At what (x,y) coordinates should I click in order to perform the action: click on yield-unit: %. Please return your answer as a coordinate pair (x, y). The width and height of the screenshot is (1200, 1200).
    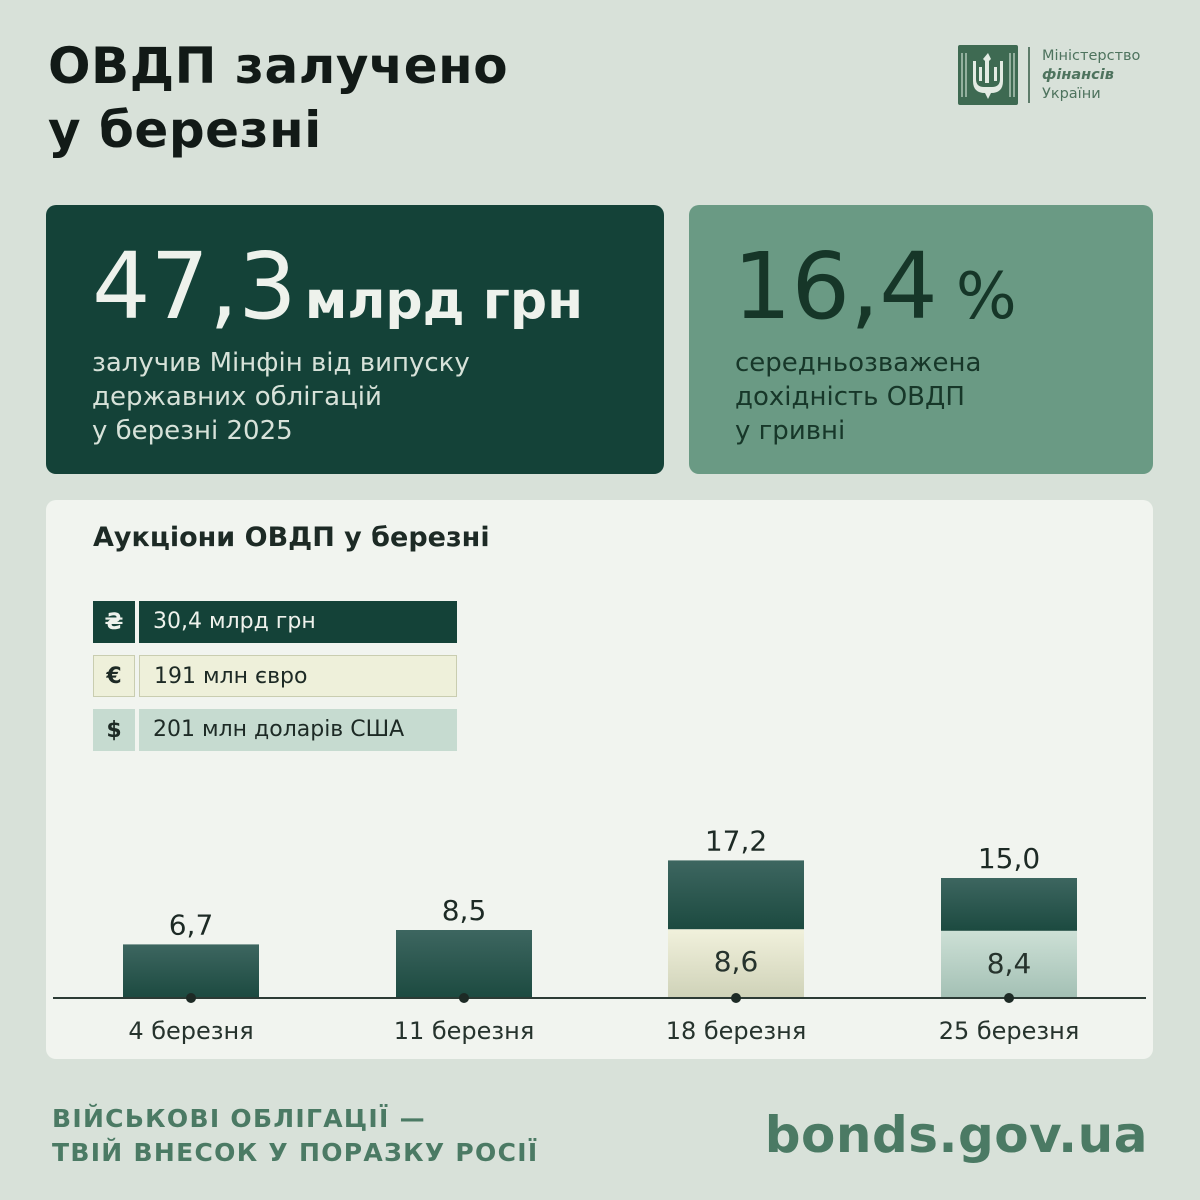
    Looking at the image, I should click on (986, 297).